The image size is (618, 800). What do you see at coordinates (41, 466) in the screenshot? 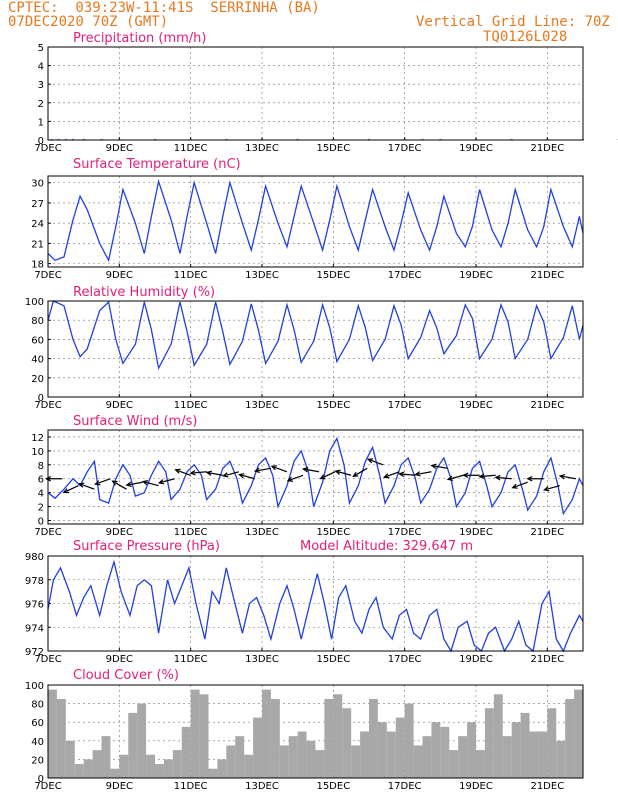
I see `y-tick-label: 8` at bounding box center [41, 466].